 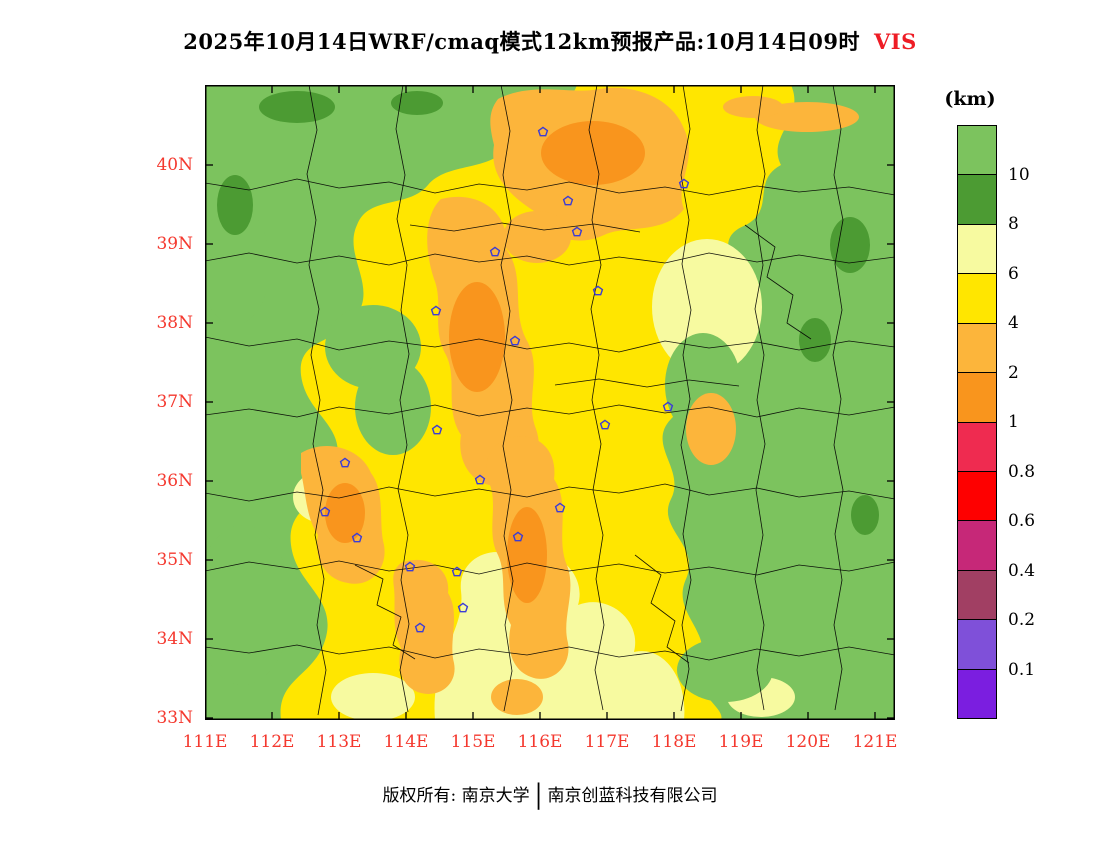 What do you see at coordinates (272, 742) in the screenshot?
I see `lon-tick-label: 112E` at bounding box center [272, 742].